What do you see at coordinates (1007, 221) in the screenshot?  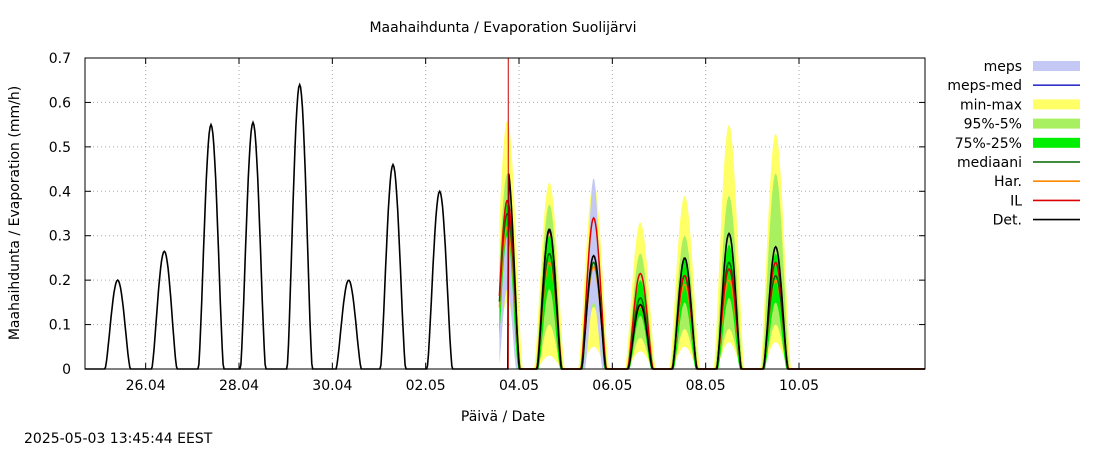 I see `legend-label-det: Det.` at bounding box center [1007, 221].